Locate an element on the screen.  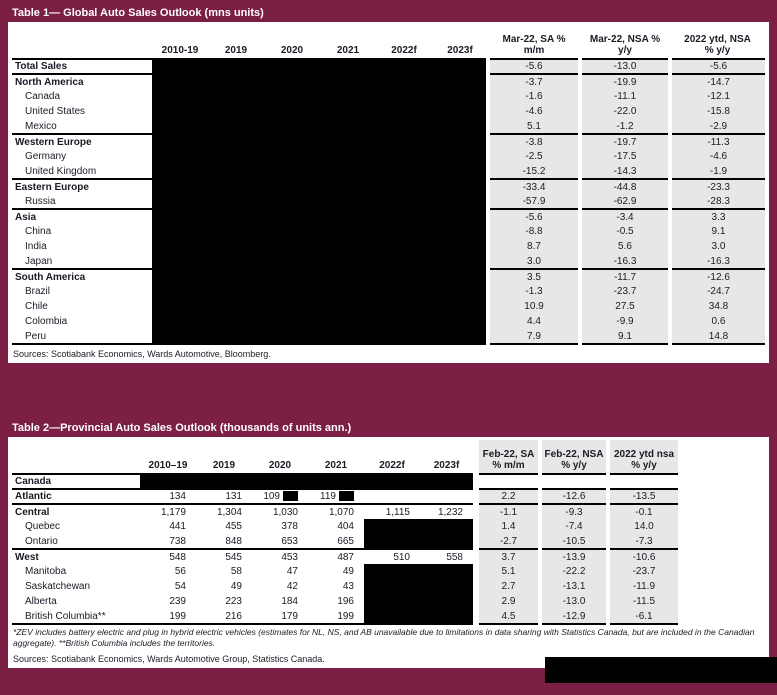
year-value: 738 is located at coordinates (177, 541).